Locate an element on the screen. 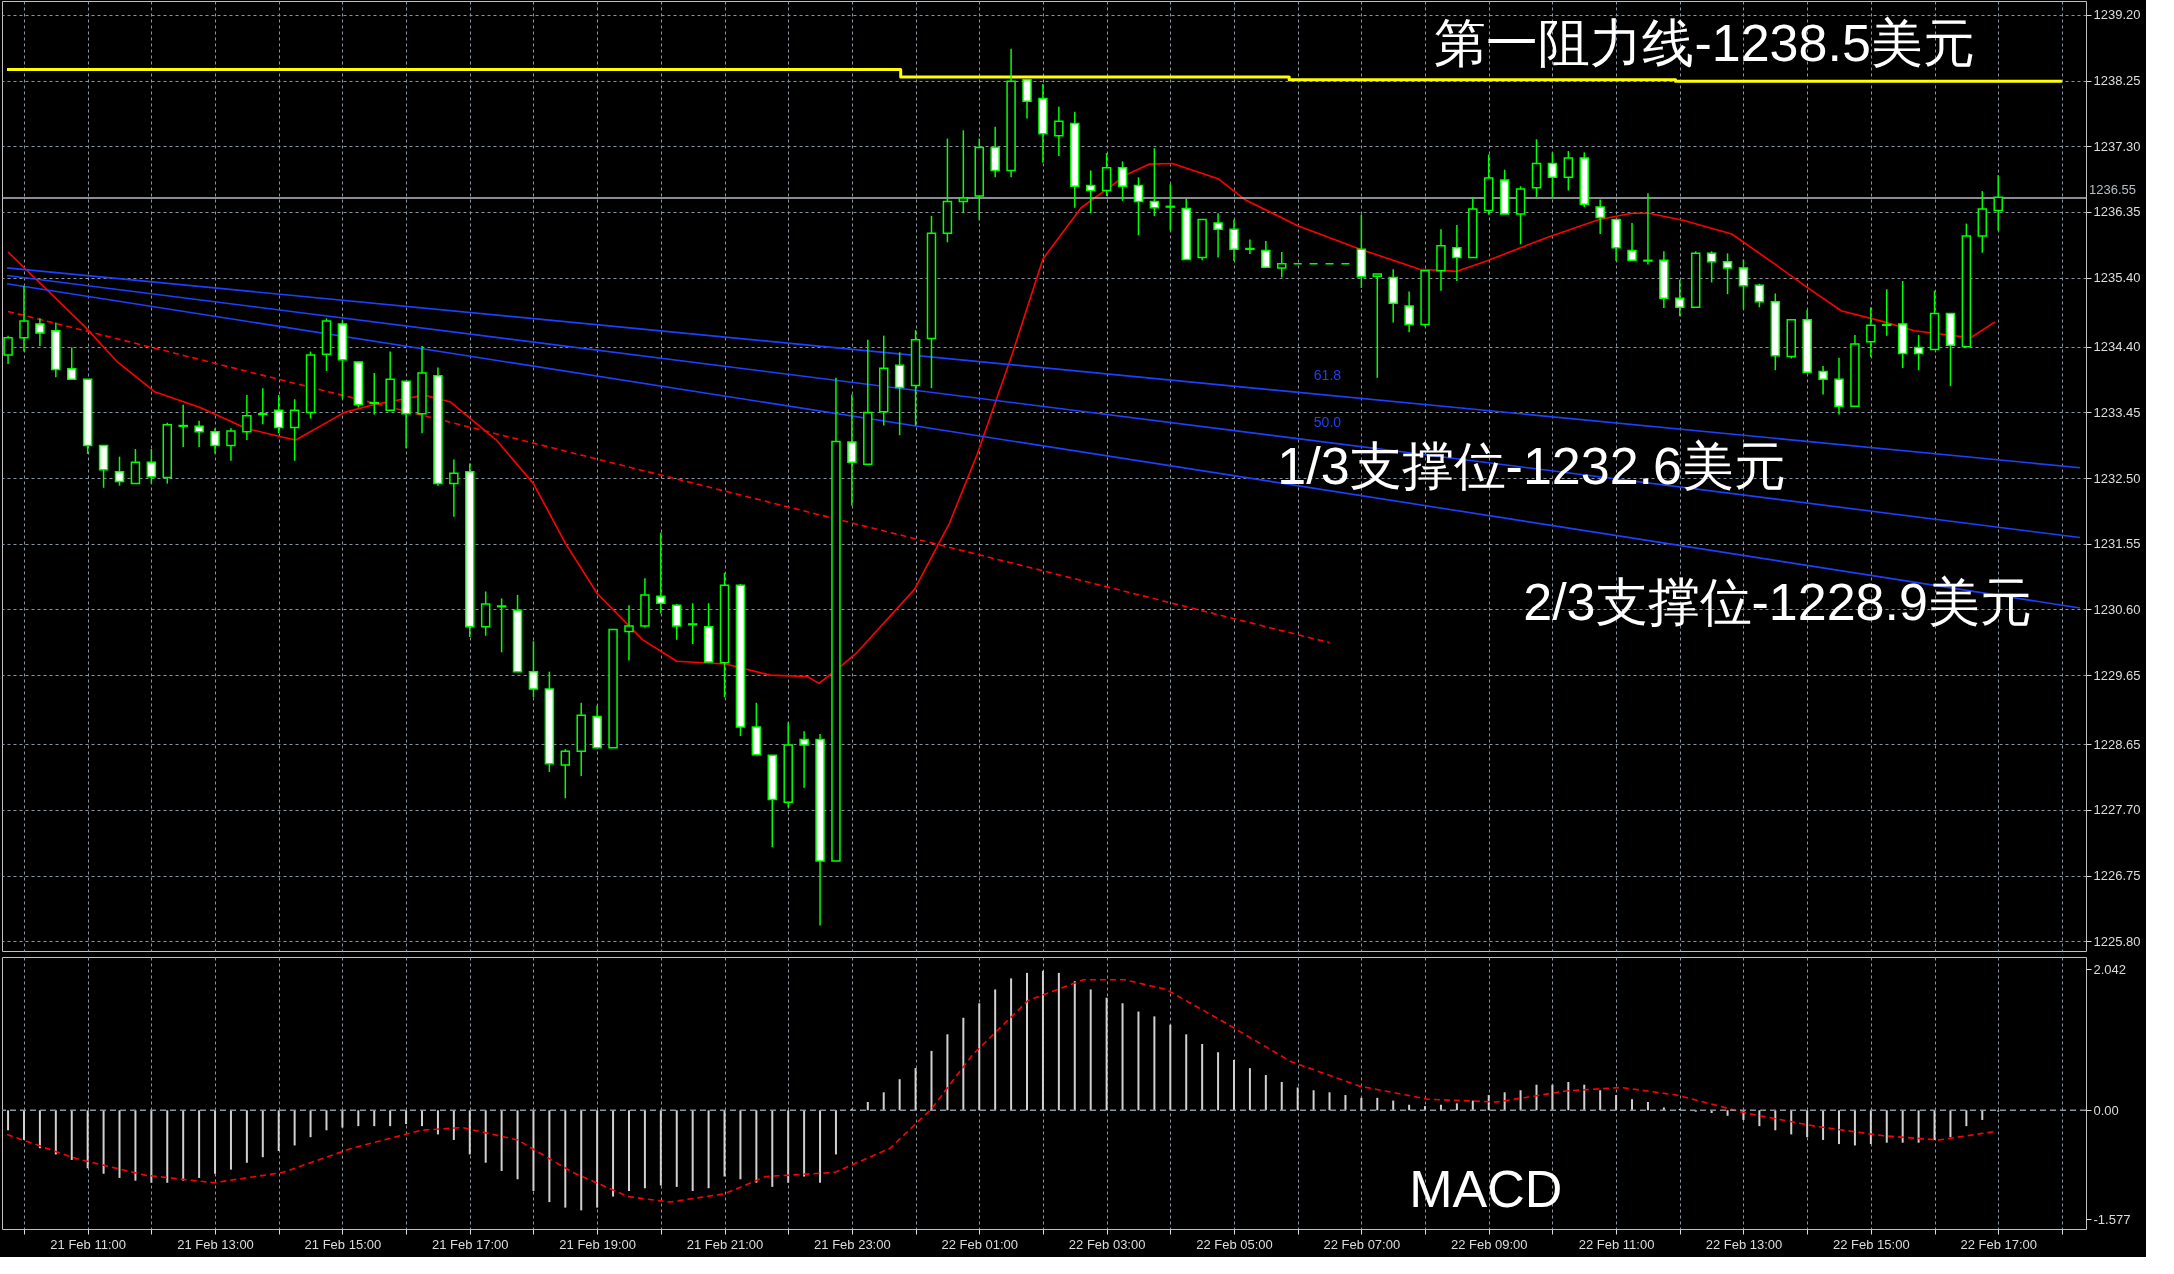 The height and width of the screenshot is (1274, 2174). y-tick-label: 1238.25 is located at coordinates (2117, 81).